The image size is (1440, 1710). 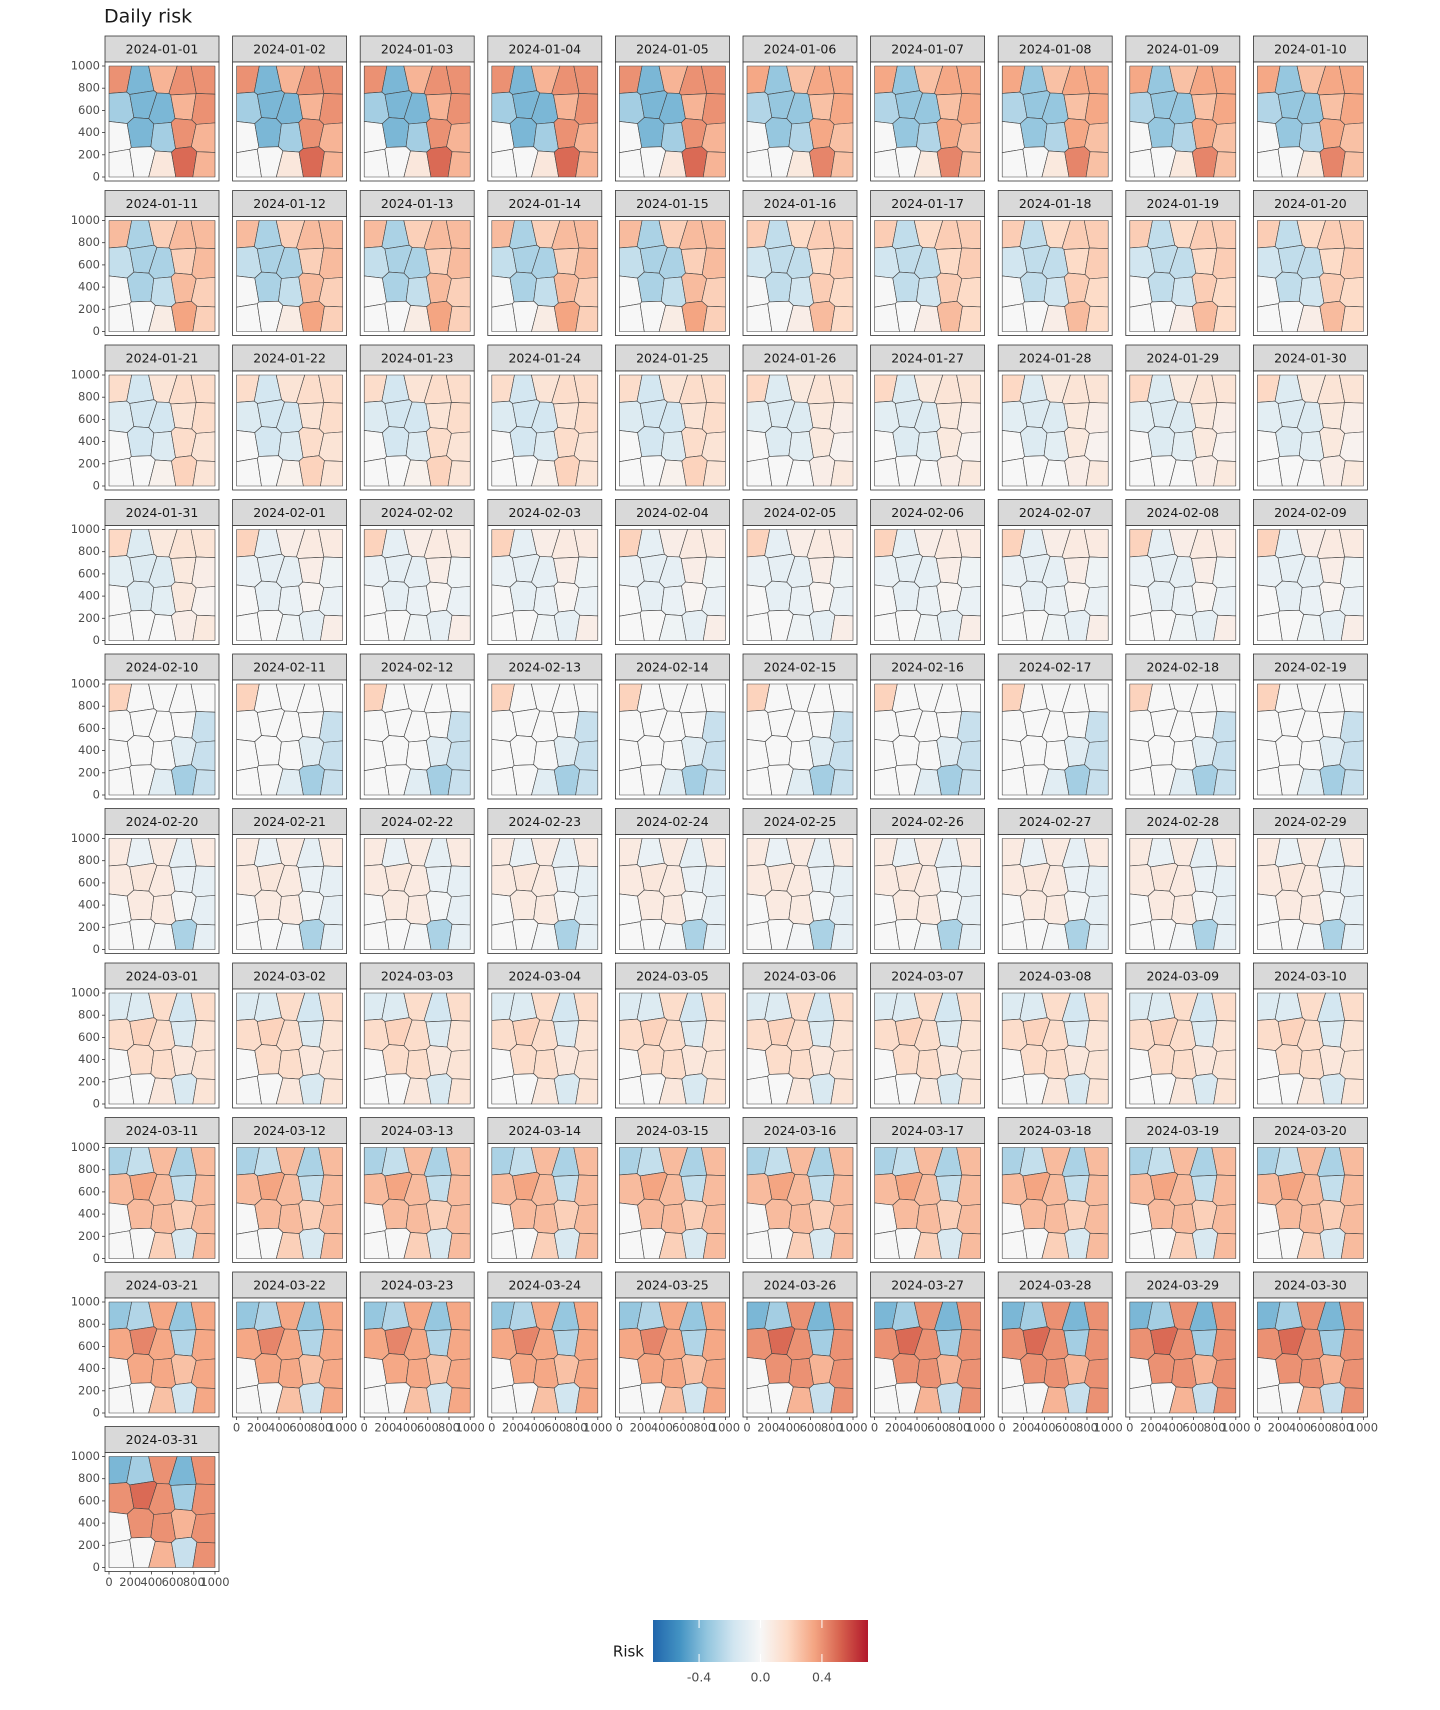 I want to click on x-tick-label: 600, so click(x=811, y=1428).